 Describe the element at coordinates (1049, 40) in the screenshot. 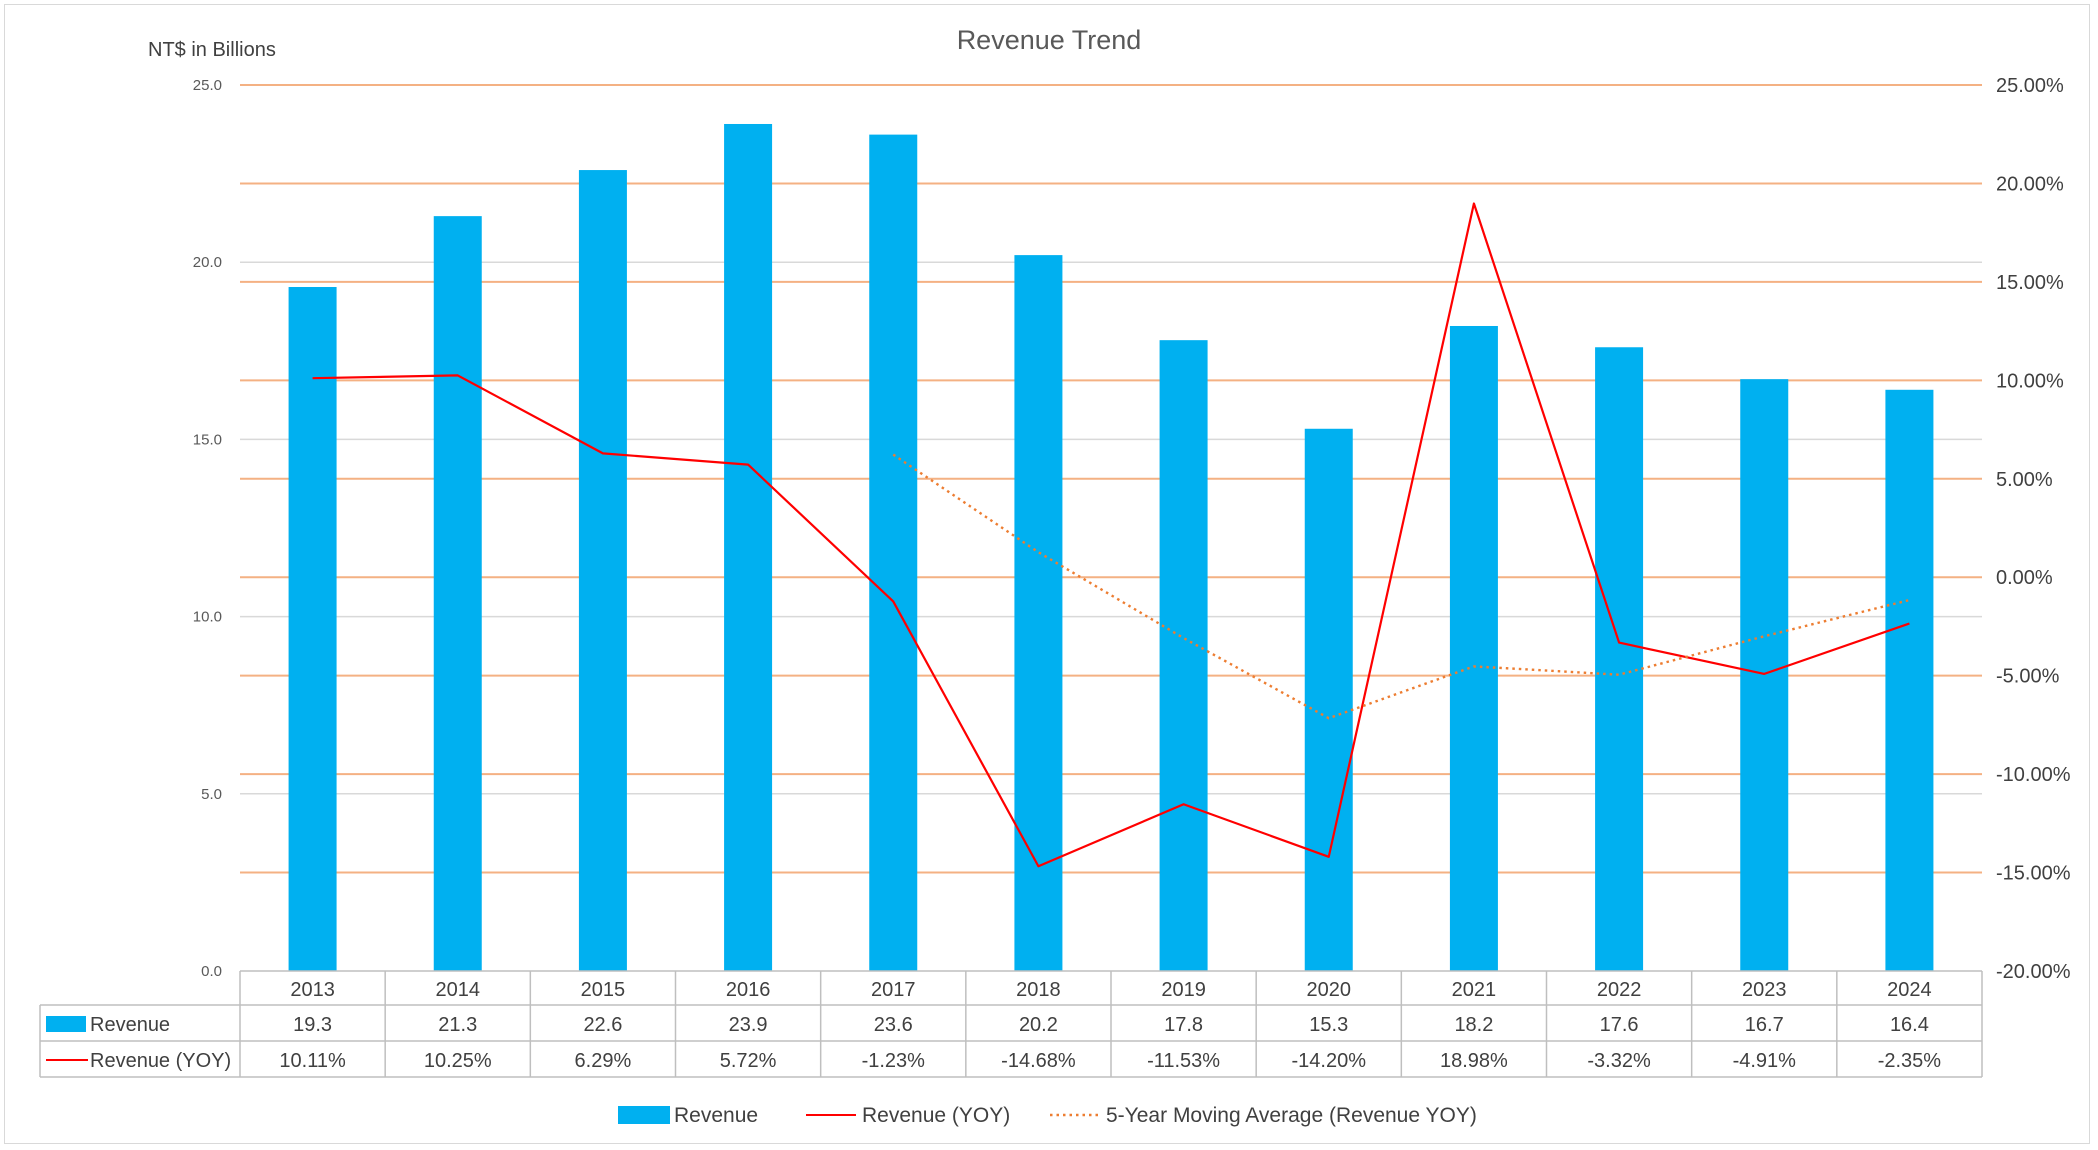

I see `chart-title: Revenue Trend` at that location.